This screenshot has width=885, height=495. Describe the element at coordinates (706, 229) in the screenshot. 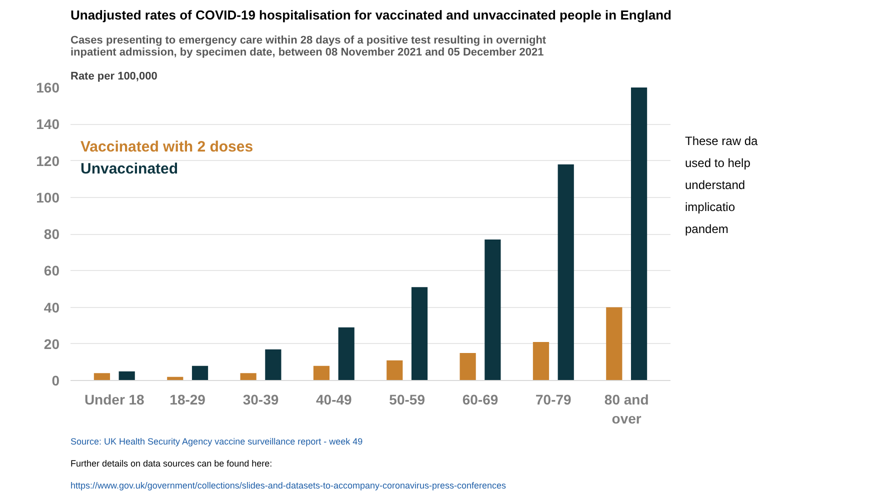

I see `text: pandem` at that location.